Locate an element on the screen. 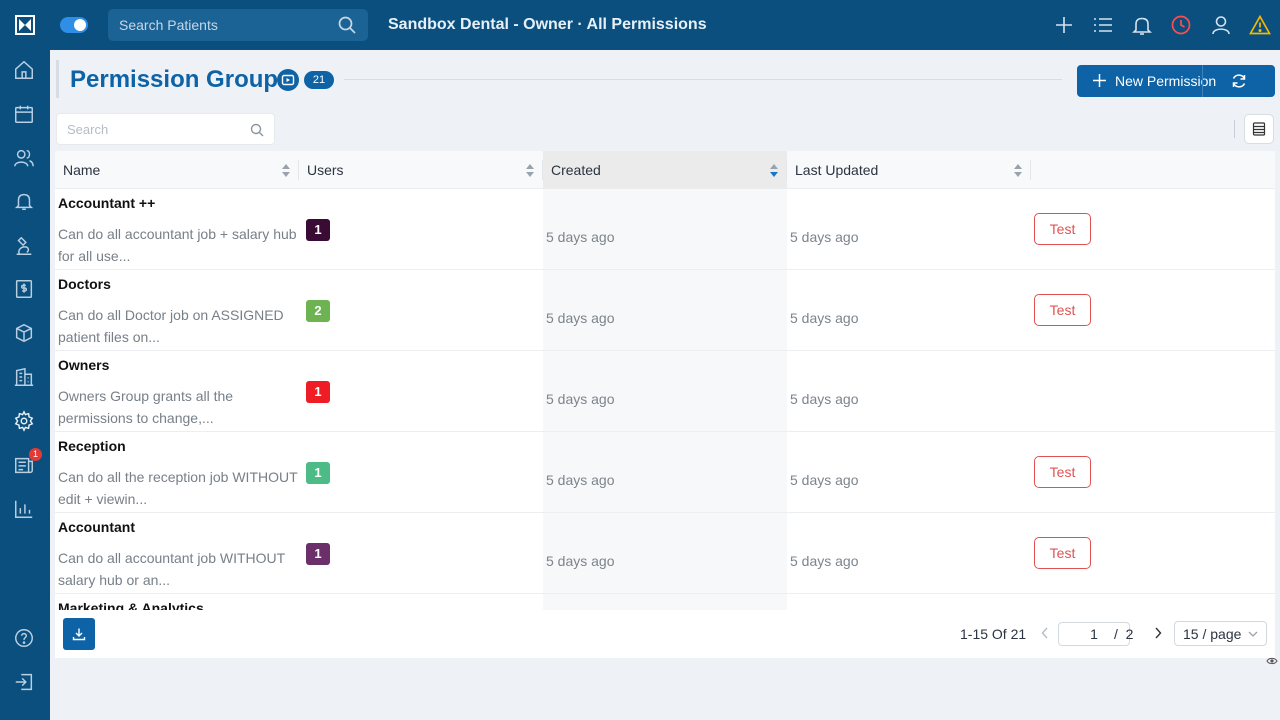 The width and height of the screenshot is (1280, 720). list-icon is located at coordinates (1103, 25).